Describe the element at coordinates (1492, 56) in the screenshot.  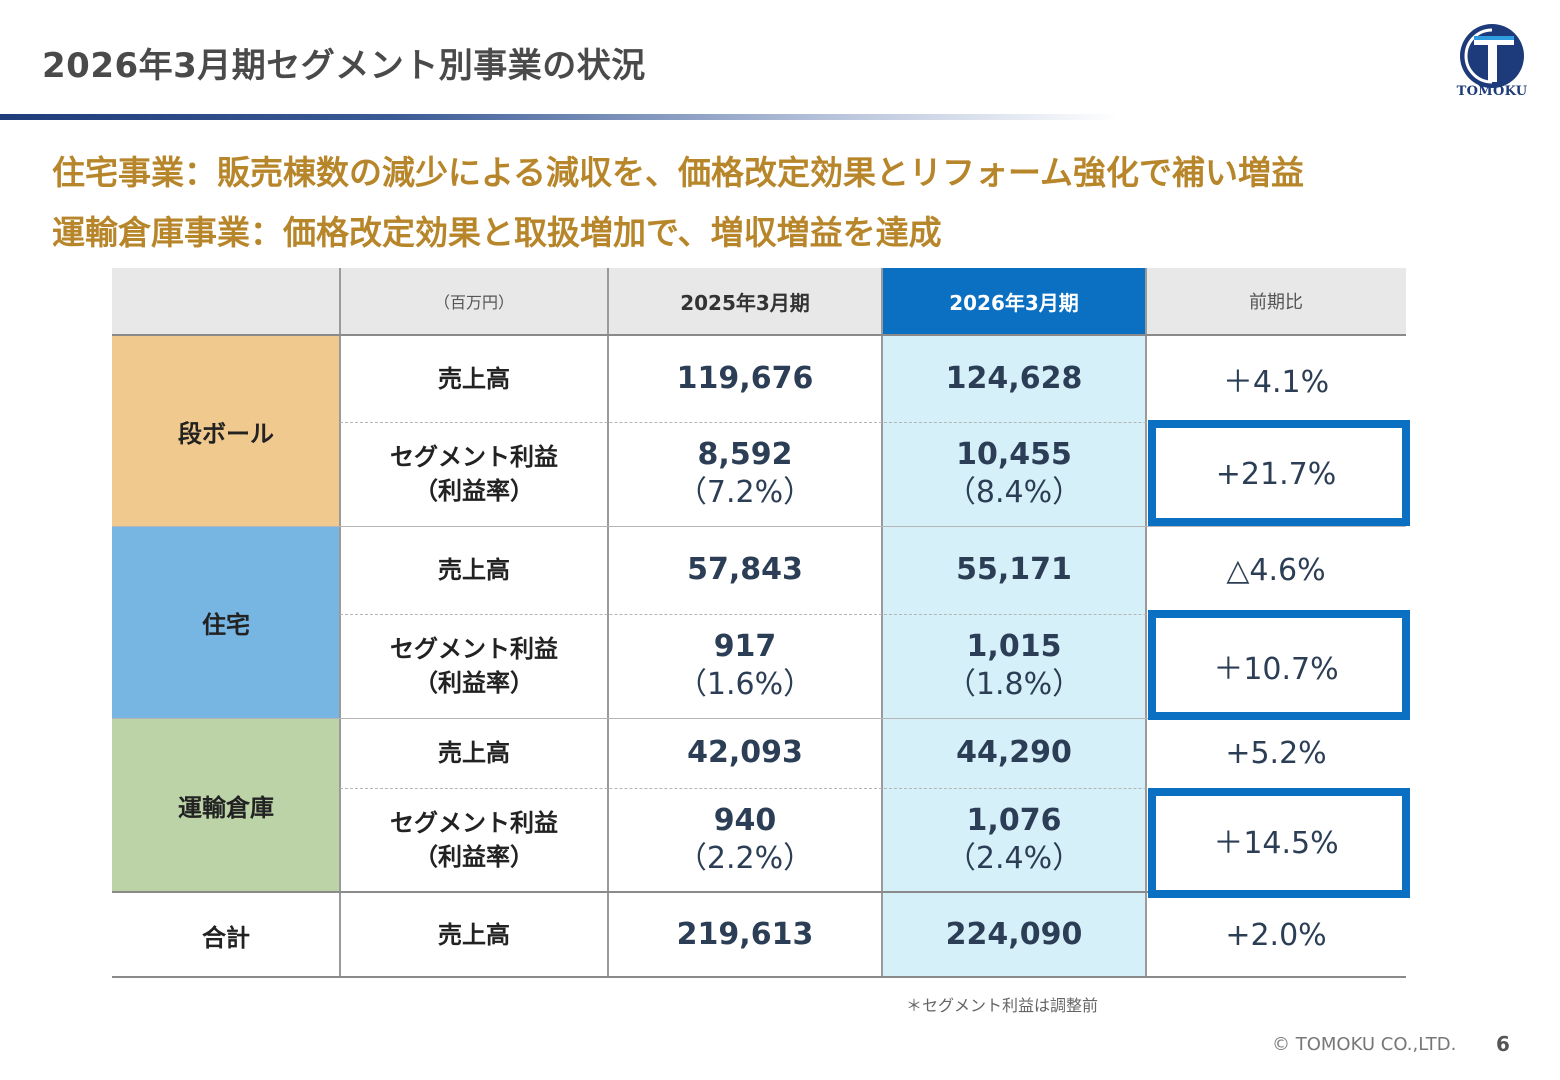
I see `tomoku-logo-icon` at that location.